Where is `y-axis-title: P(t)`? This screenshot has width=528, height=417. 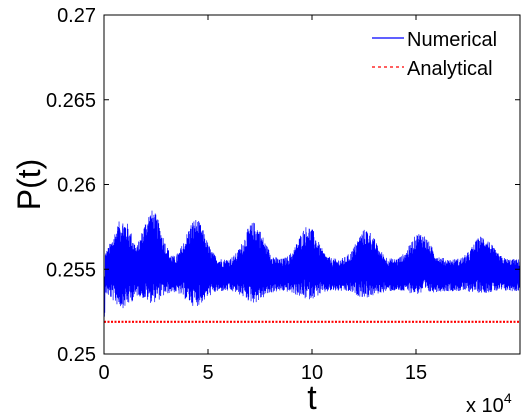 y-axis-title: P(t) is located at coordinates (29, 185).